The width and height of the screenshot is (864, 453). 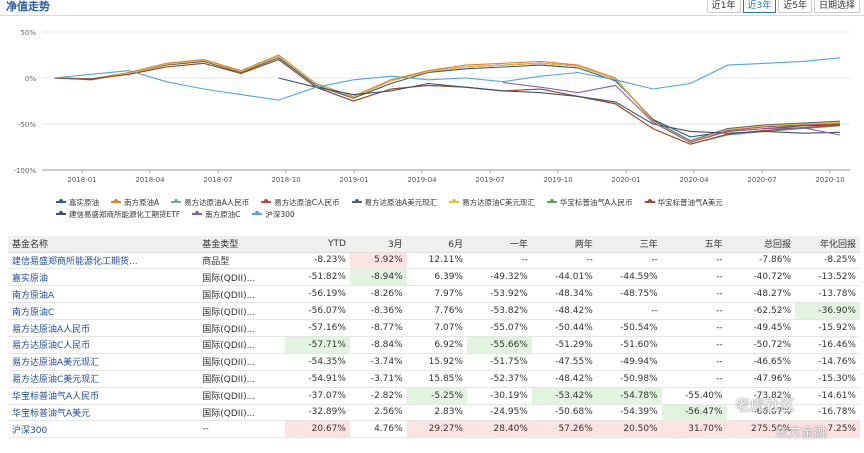 What do you see at coordinates (625, 180) in the screenshot?
I see `x-tick-label: 2020-01` at bounding box center [625, 180].